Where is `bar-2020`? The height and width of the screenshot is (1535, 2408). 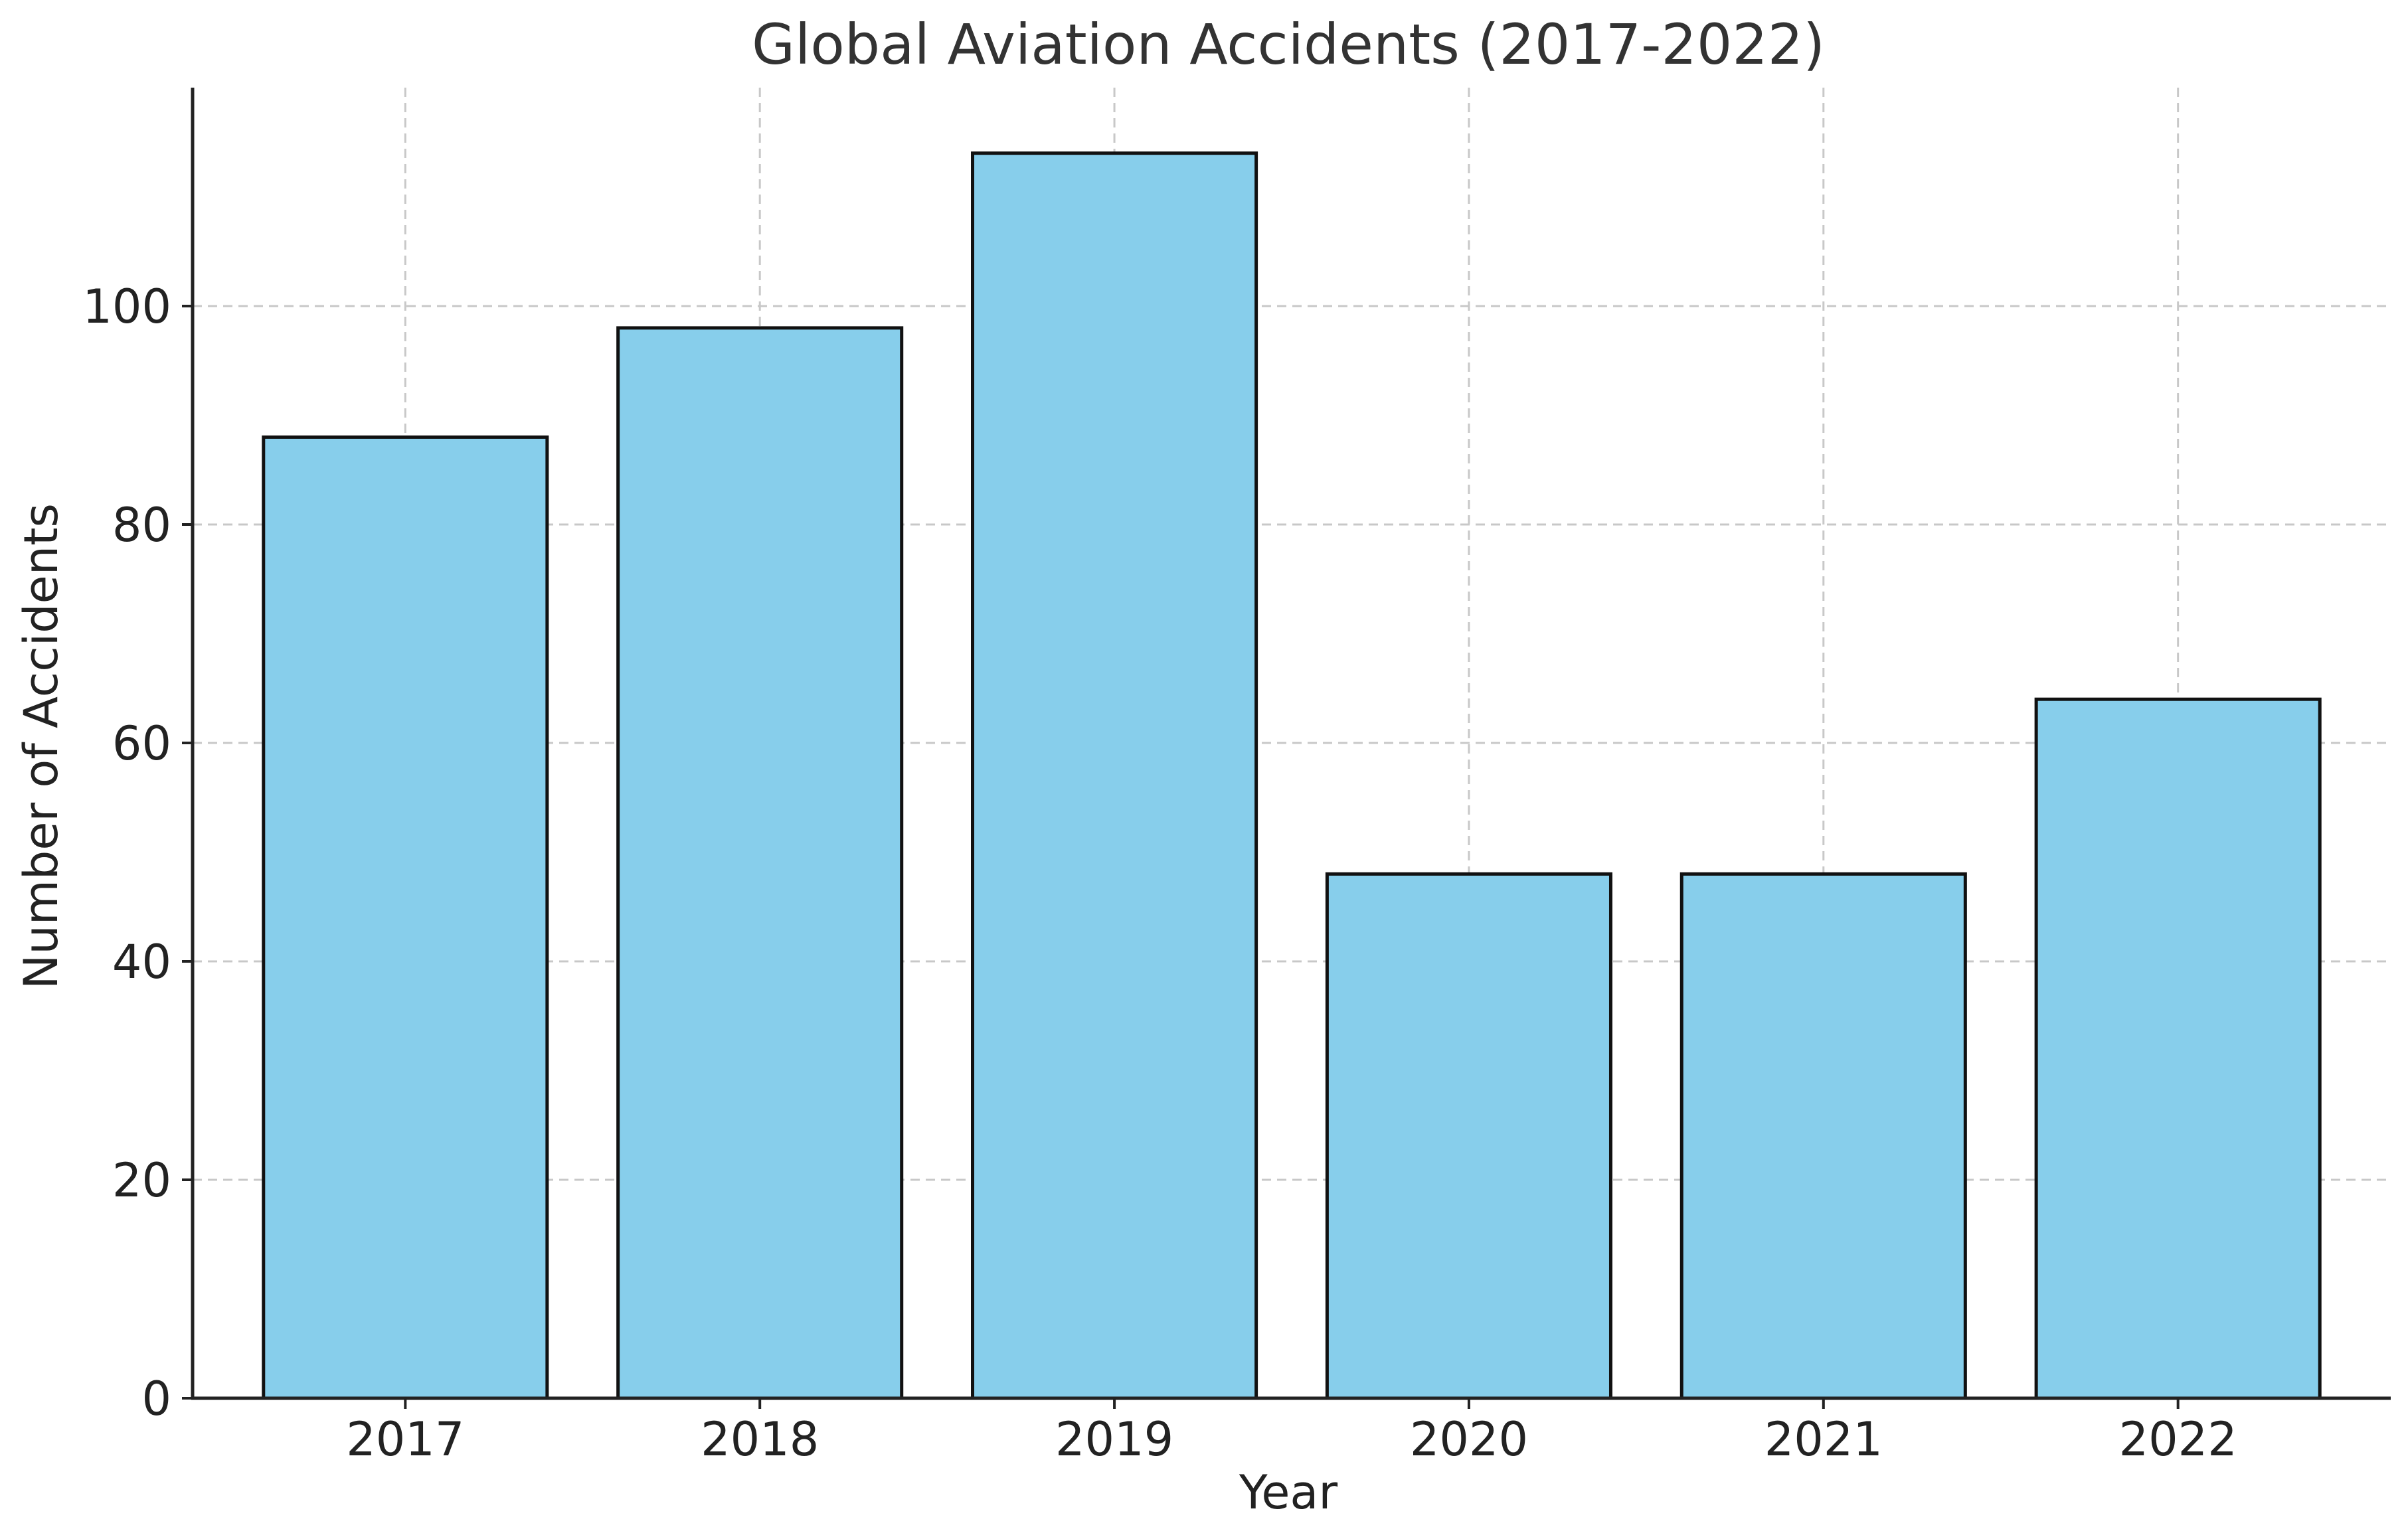 bar-2020 is located at coordinates (1469, 1136).